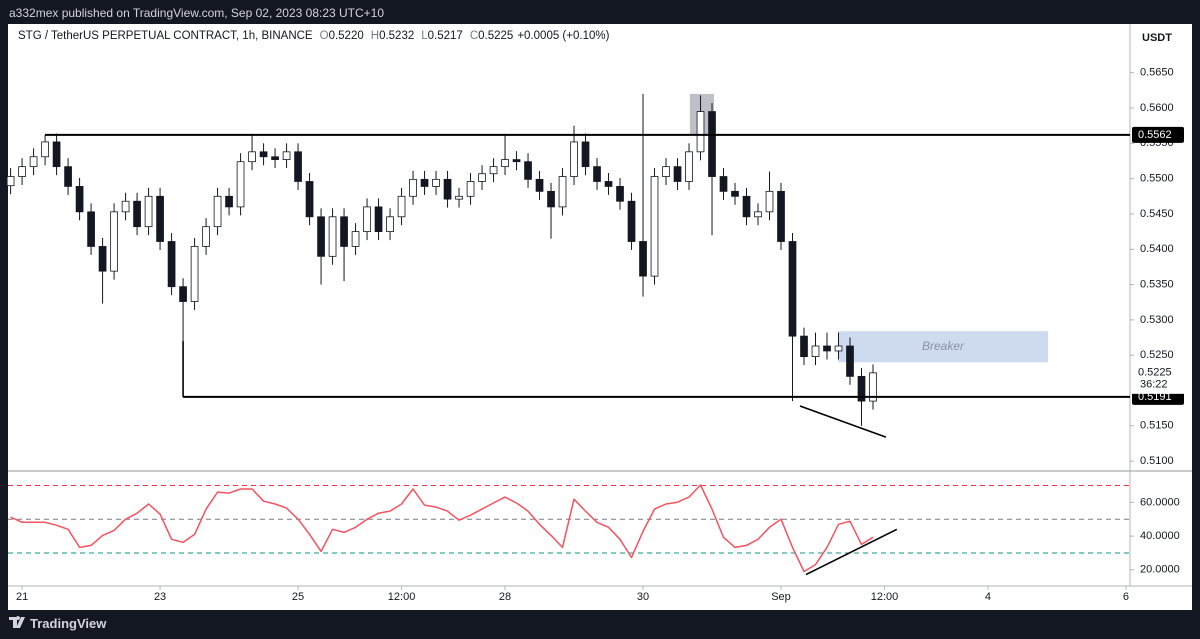 The image size is (1200, 639). What do you see at coordinates (1157, 284) in the screenshot?
I see `y-tick-label: 0.5350` at bounding box center [1157, 284].